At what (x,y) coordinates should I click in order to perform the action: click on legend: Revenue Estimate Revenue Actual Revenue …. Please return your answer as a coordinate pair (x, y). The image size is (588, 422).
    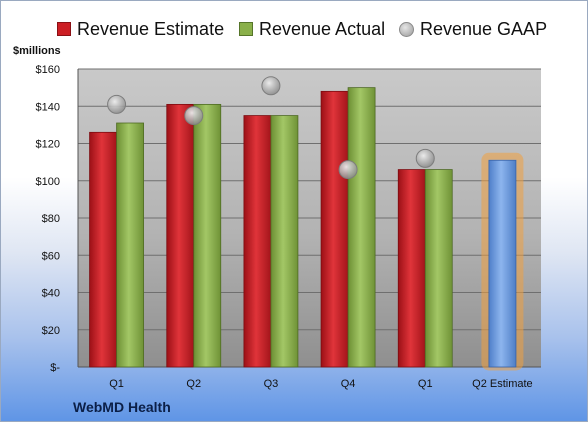
    Looking at the image, I should click on (294, 30).